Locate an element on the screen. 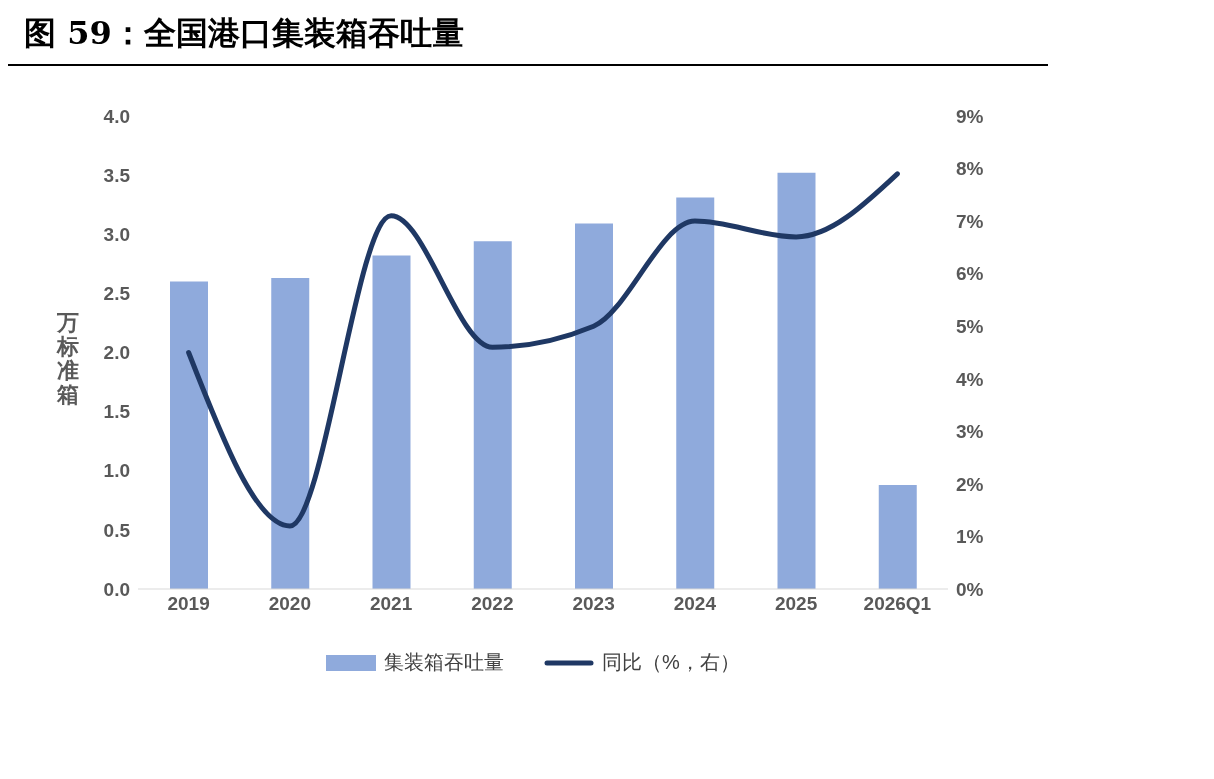 The image size is (1214, 779). legend-label: 同比（%，右） is located at coordinates (671, 662).